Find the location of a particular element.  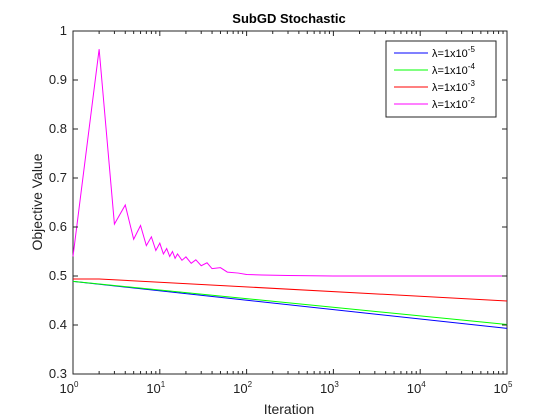

x-tick-label: 10³ is located at coordinates (329, 388).